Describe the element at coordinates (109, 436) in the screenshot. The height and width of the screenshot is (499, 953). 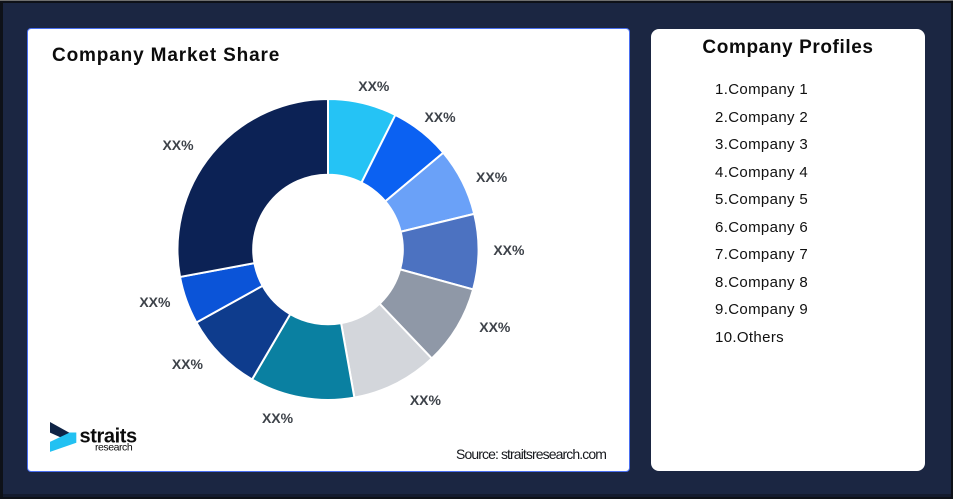
I see `svg-text: straits` at that location.